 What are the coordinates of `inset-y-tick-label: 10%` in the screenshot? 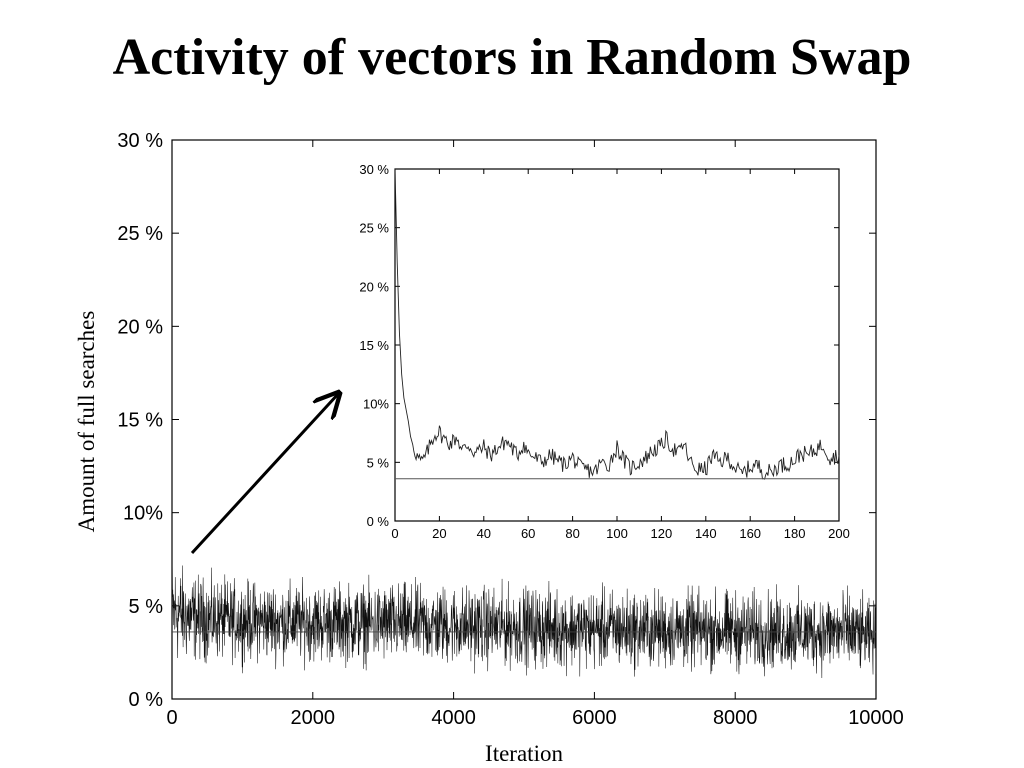 It's located at (376, 404).